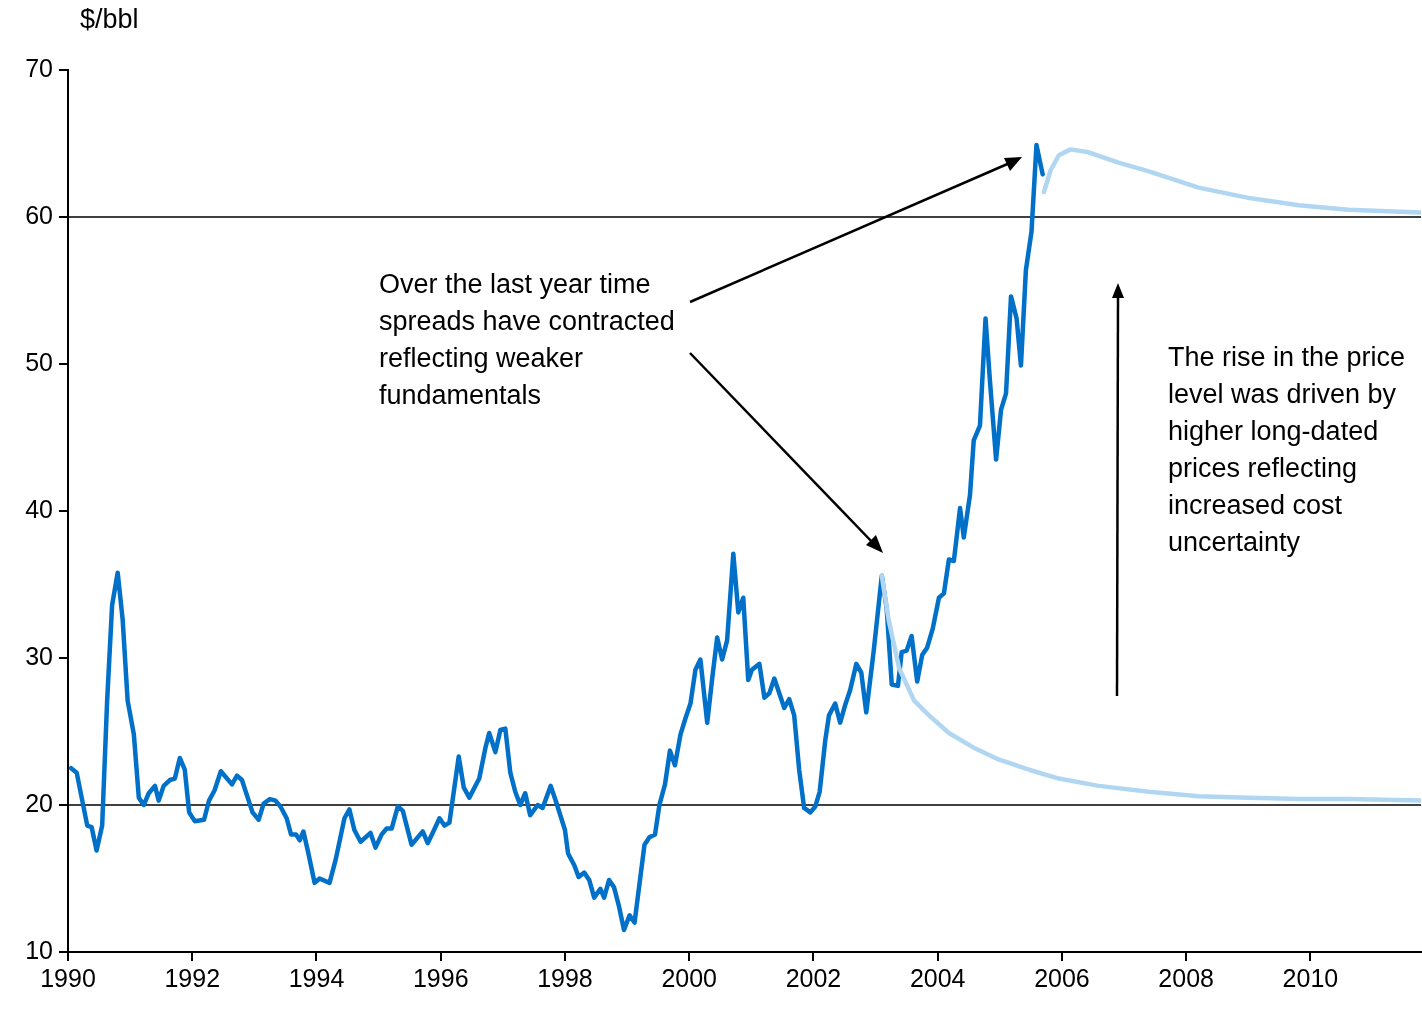 The height and width of the screenshot is (1011, 1422). I want to click on y-tick-label: 20, so click(39, 802).